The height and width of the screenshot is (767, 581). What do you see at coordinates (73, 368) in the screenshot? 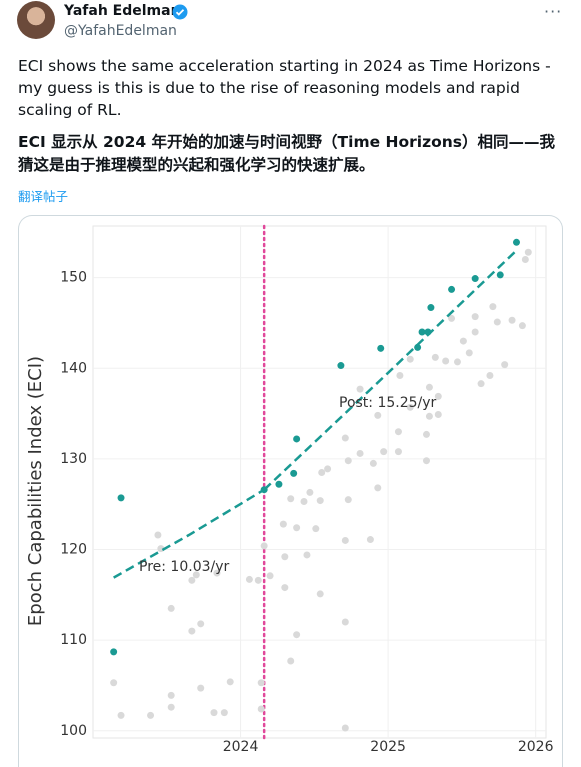
I see `y-tick-label: 140` at bounding box center [73, 368].